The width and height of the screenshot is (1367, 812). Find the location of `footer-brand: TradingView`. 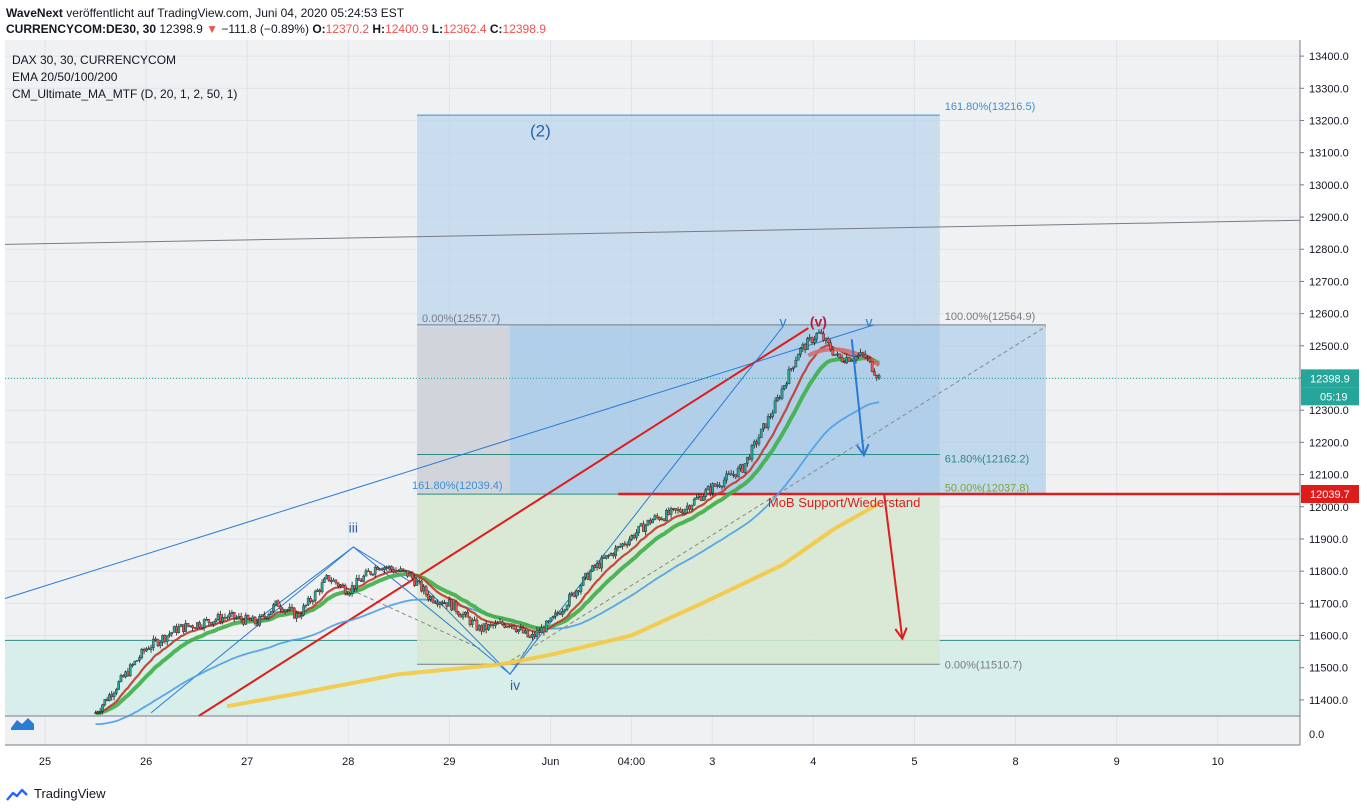

footer-brand: TradingView is located at coordinates (70, 793).